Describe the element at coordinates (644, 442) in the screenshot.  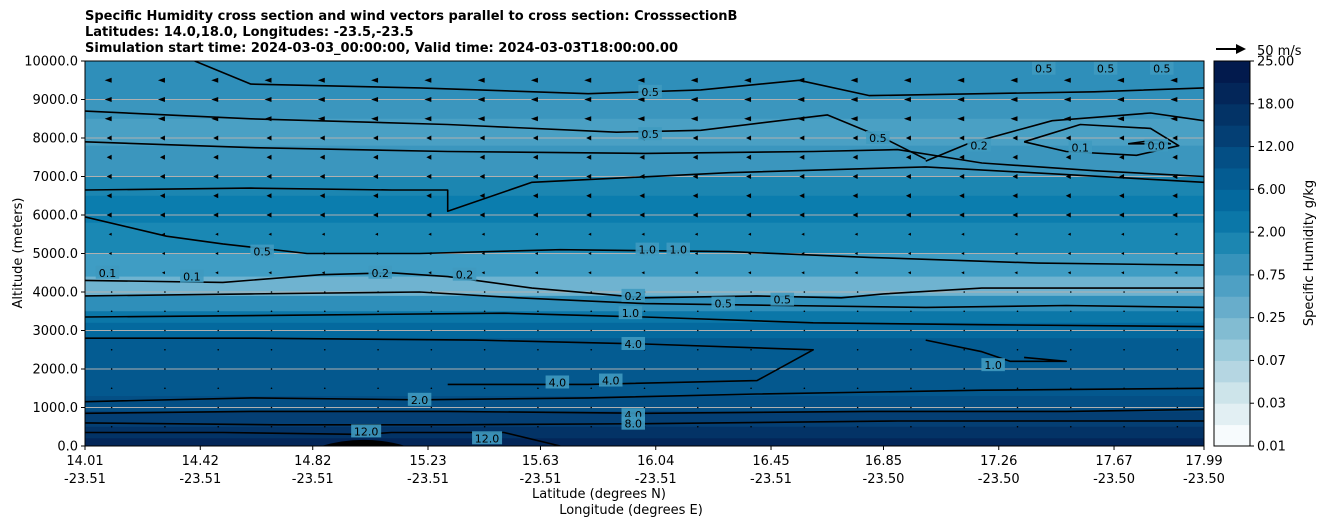
I see `fill-band` at that location.